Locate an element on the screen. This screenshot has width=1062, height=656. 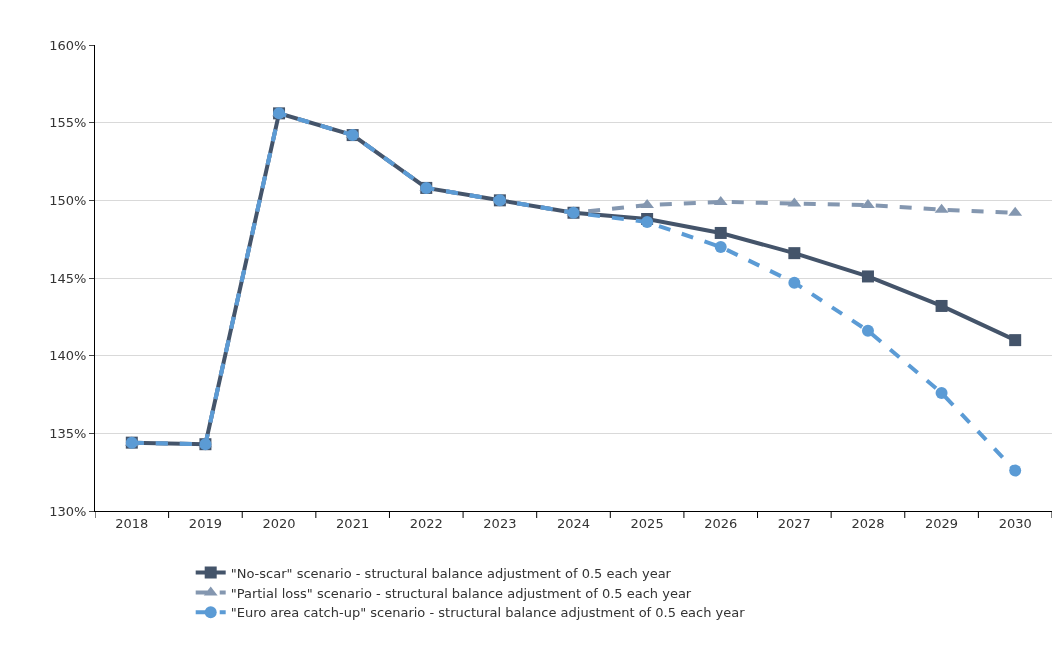
x-tick-label: 2024 is located at coordinates (573, 523).